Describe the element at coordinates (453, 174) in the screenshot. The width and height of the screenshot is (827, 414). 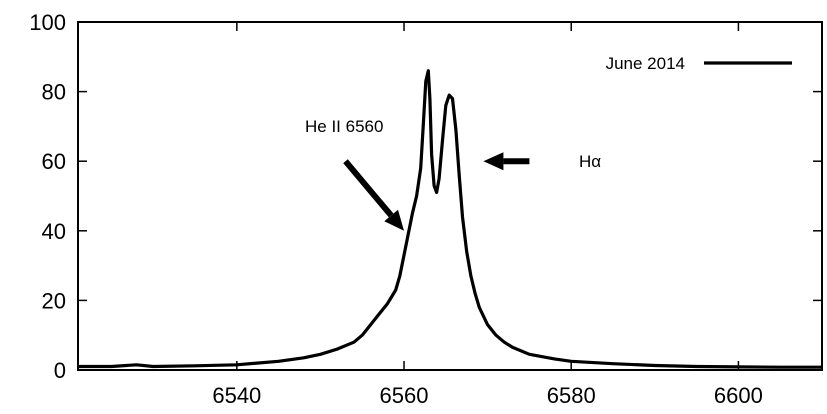
I see `annotations: He II 6560 Hα` at that location.